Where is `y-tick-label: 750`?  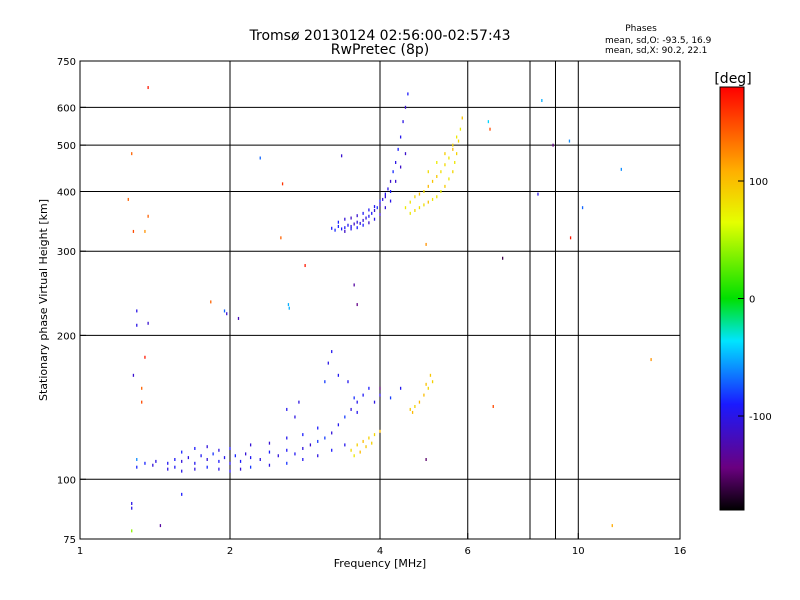
y-tick-label: 750 is located at coordinates (66, 62).